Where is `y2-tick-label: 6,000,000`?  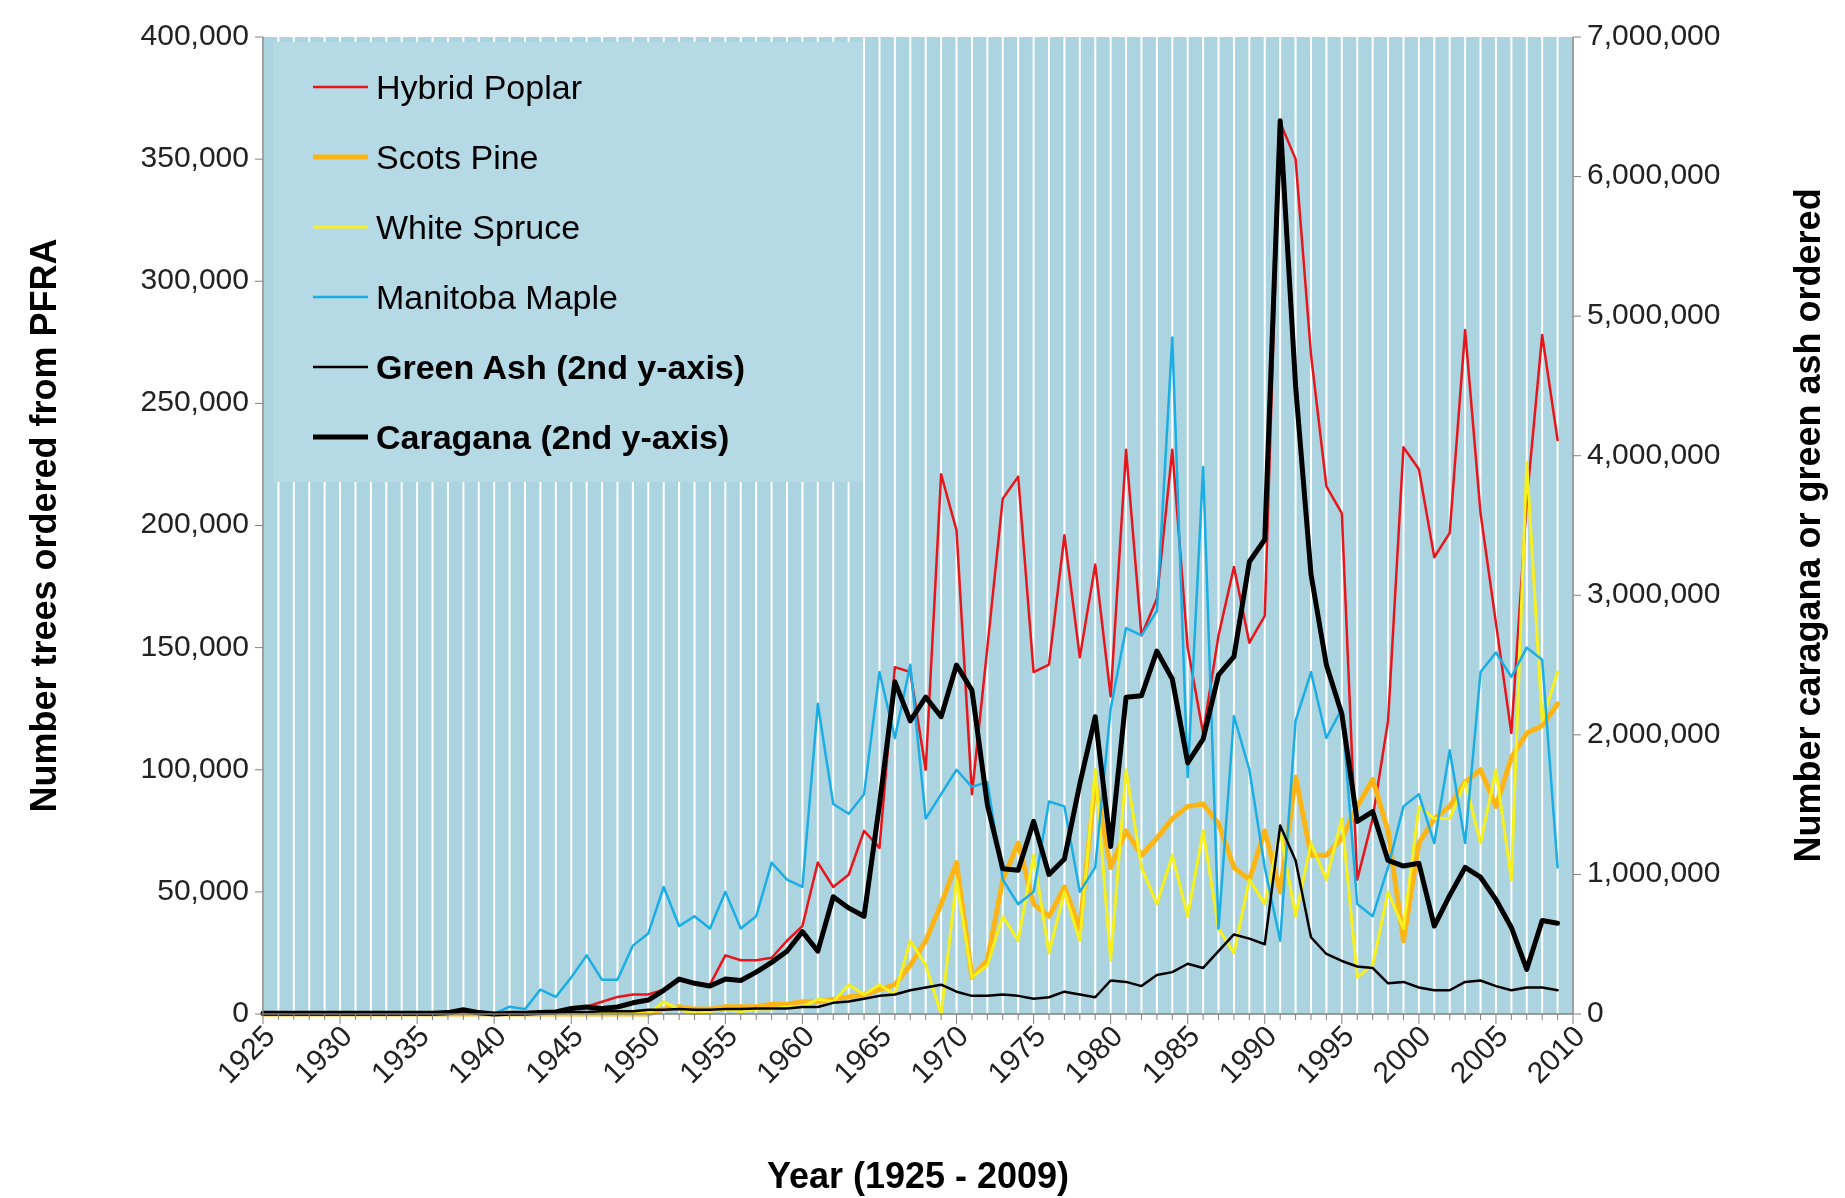 y2-tick-label: 6,000,000 is located at coordinates (1654, 174).